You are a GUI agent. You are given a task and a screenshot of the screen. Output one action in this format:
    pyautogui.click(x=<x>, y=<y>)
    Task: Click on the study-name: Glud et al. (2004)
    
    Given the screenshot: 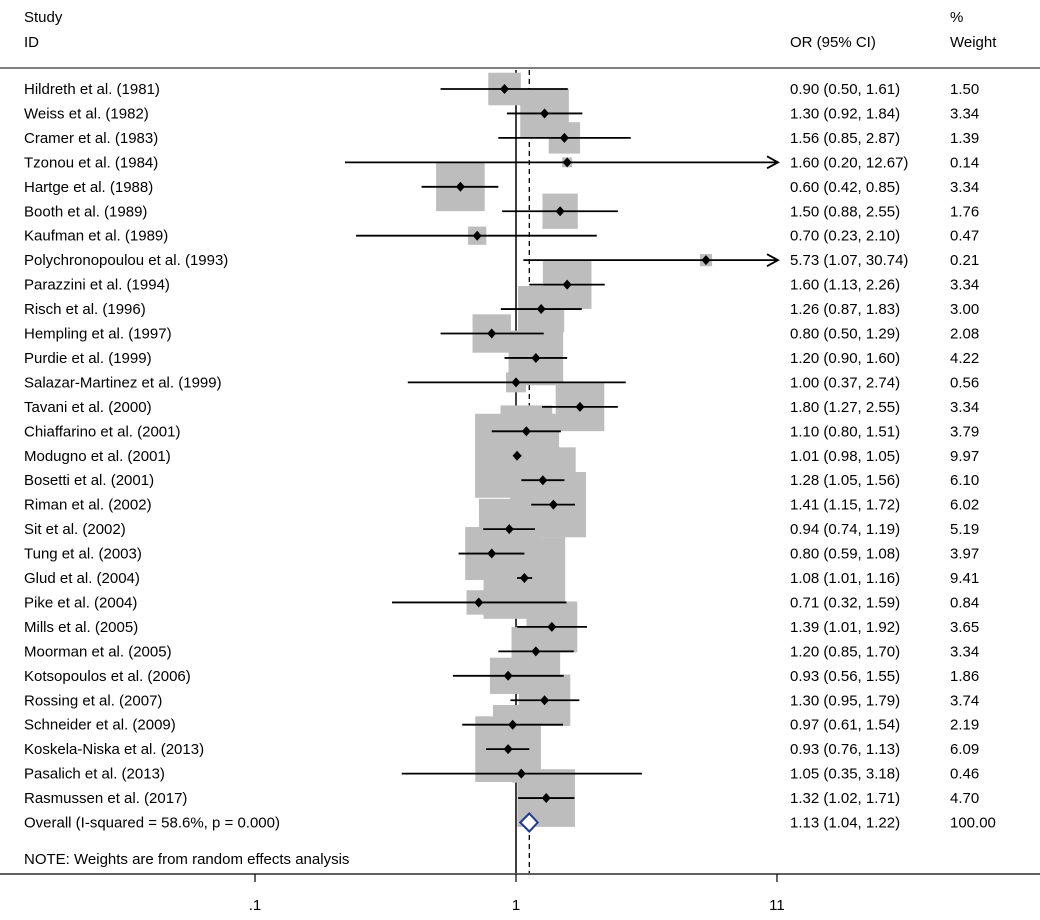 What is the action you would take?
    pyautogui.click(x=82, y=578)
    